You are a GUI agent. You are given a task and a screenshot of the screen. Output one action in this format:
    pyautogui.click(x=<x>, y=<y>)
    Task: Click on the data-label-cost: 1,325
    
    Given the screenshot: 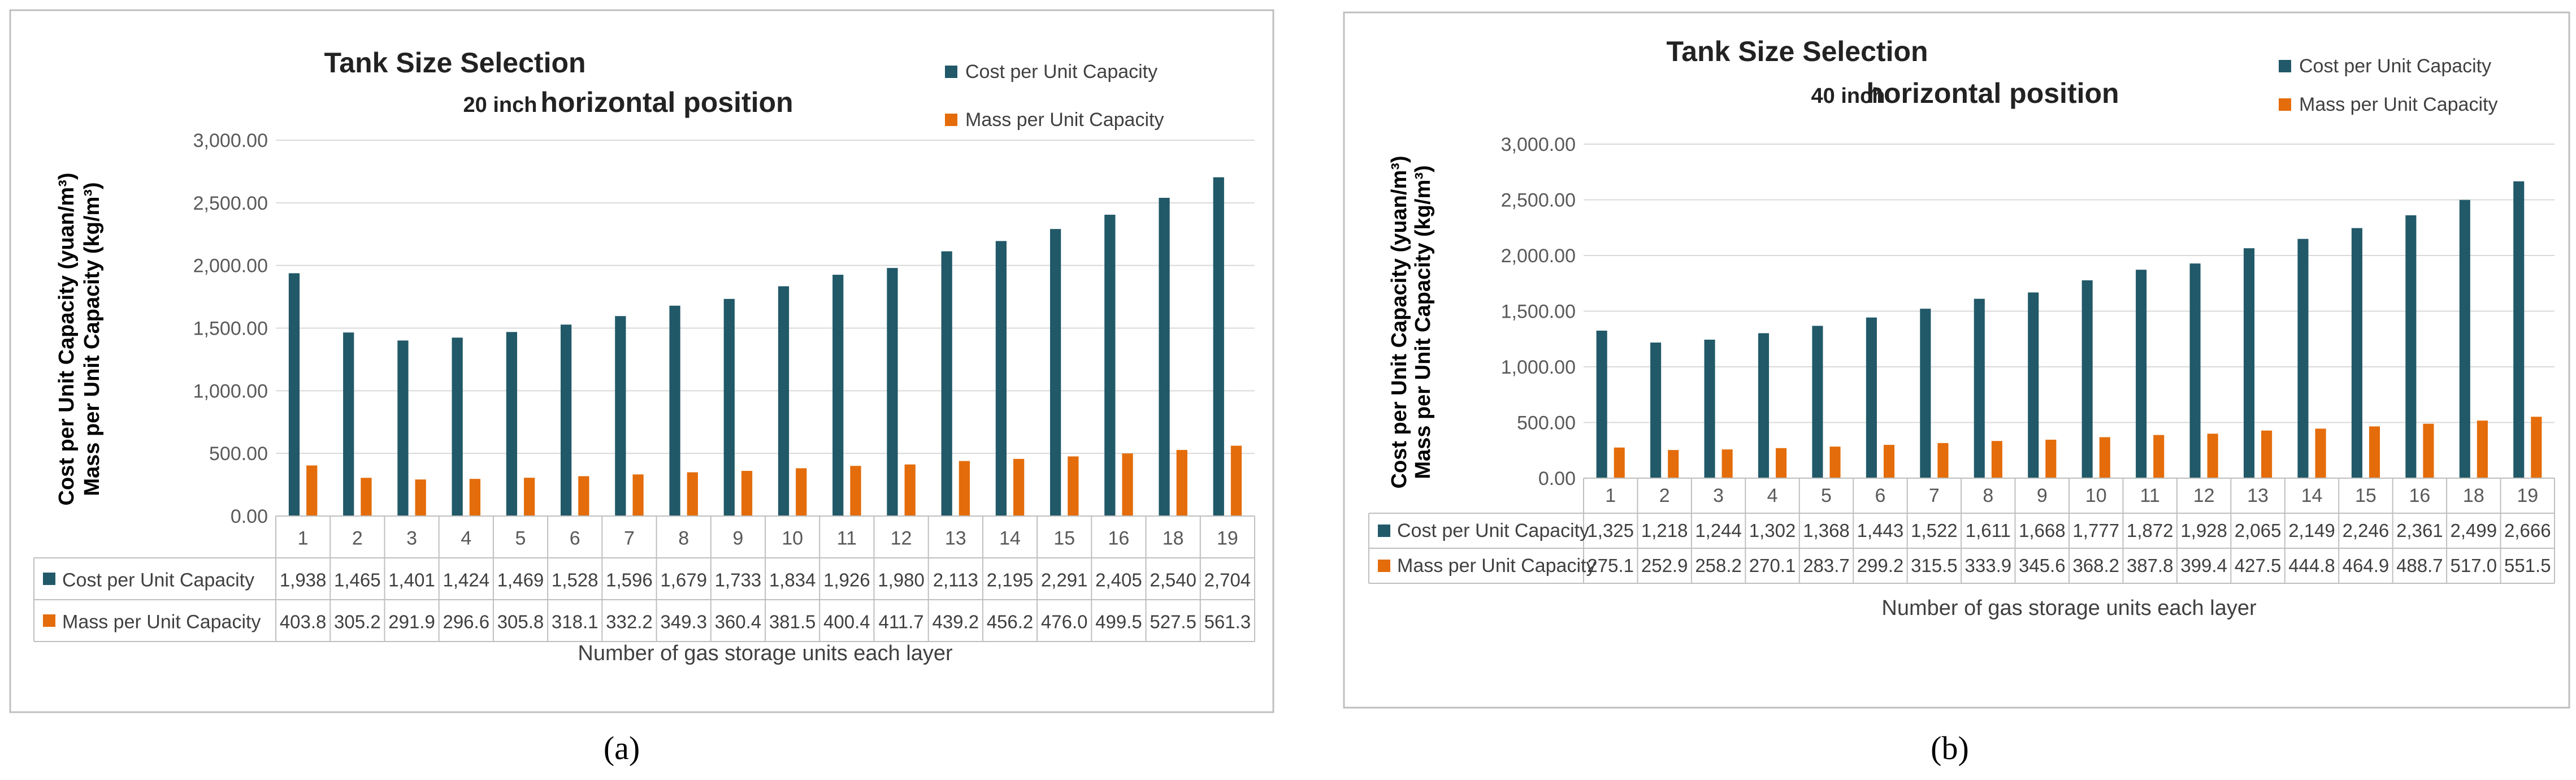 What is the action you would take?
    pyautogui.click(x=1610, y=530)
    